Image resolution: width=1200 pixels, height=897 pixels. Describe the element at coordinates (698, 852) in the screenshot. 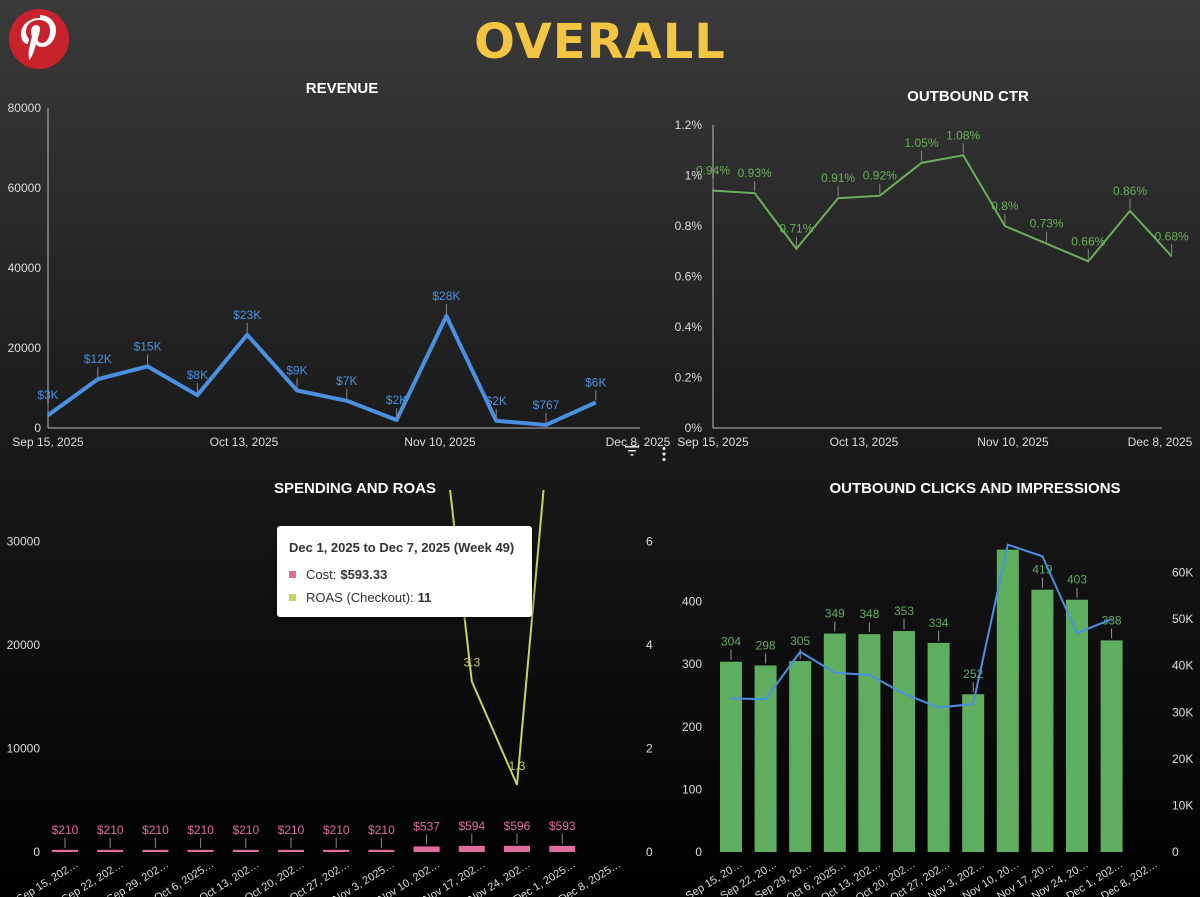

I see `clicks-ytick: 0` at that location.